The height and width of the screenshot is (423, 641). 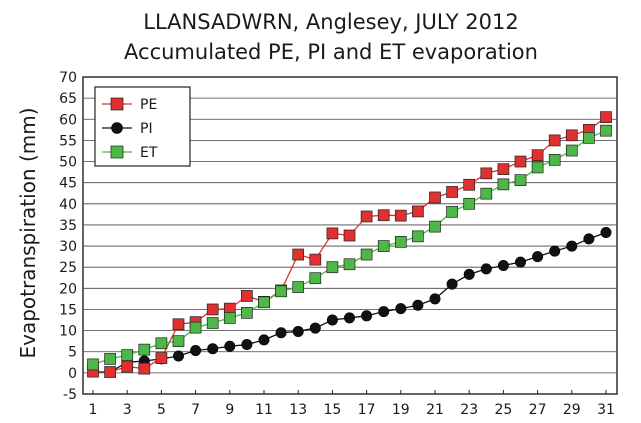 I want to click on legend: PE PI ET, so click(x=142, y=126).